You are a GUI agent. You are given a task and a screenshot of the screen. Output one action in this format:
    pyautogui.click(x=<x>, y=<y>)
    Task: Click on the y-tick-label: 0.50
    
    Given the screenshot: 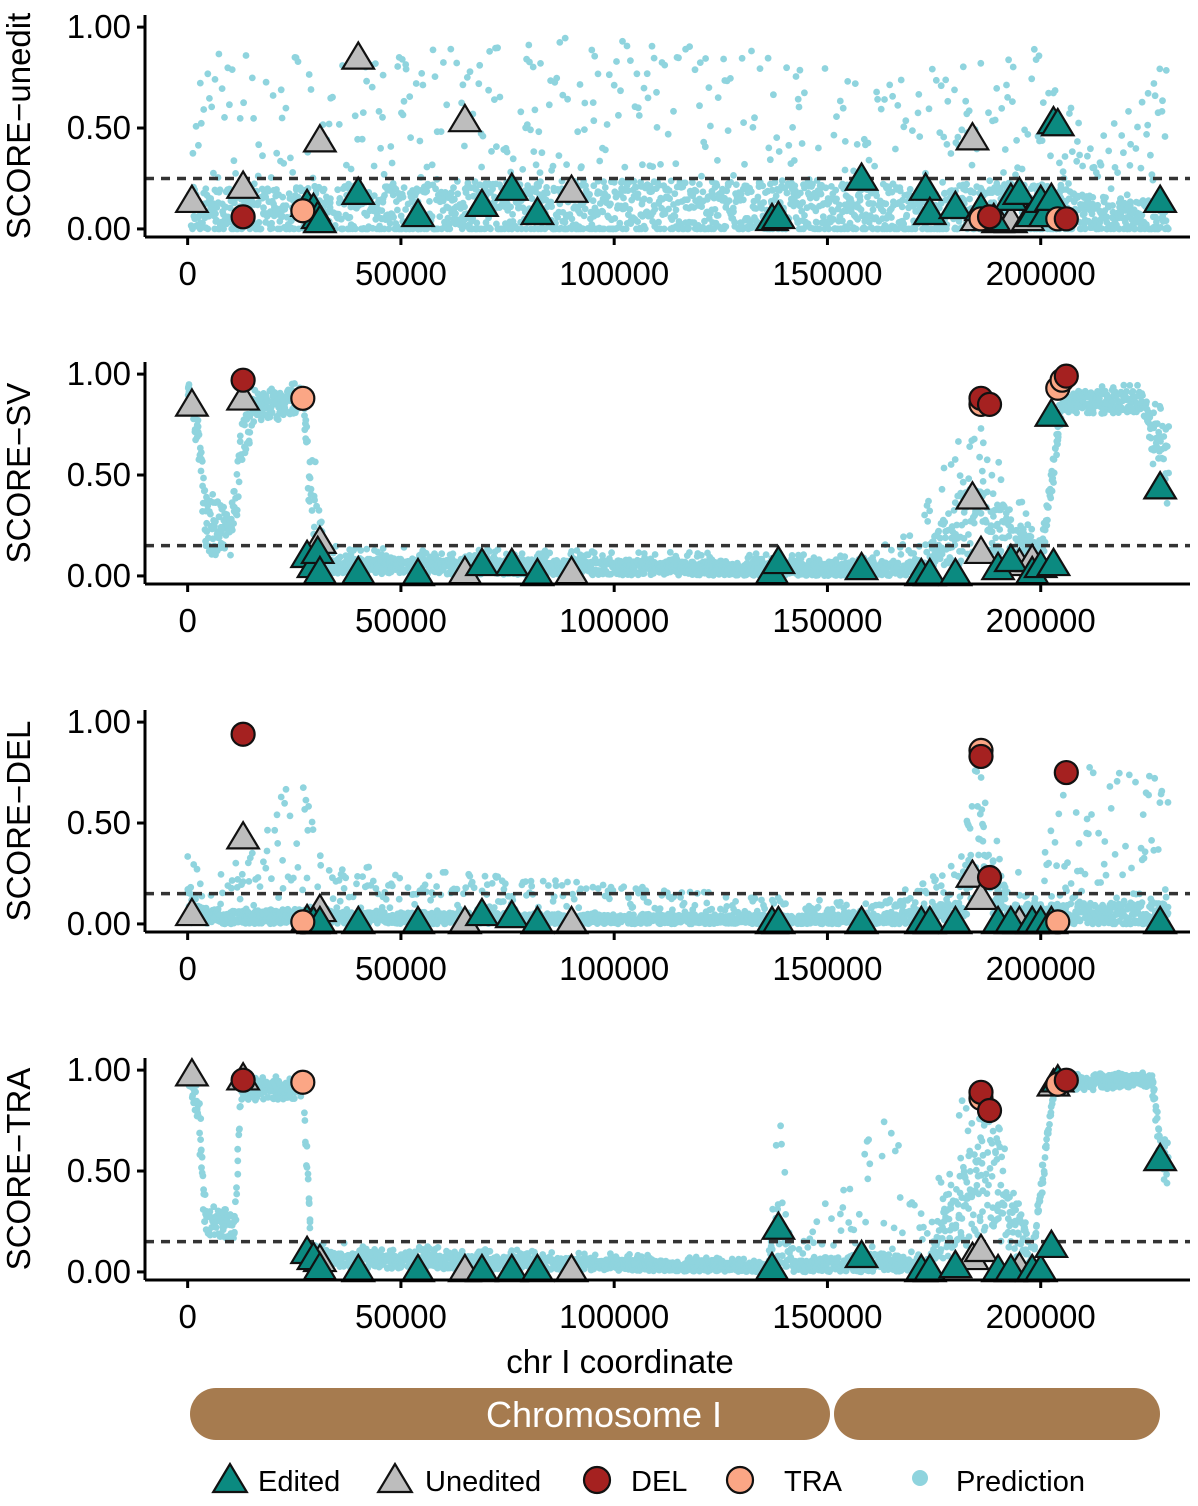 What is the action you would take?
    pyautogui.click(x=99, y=127)
    